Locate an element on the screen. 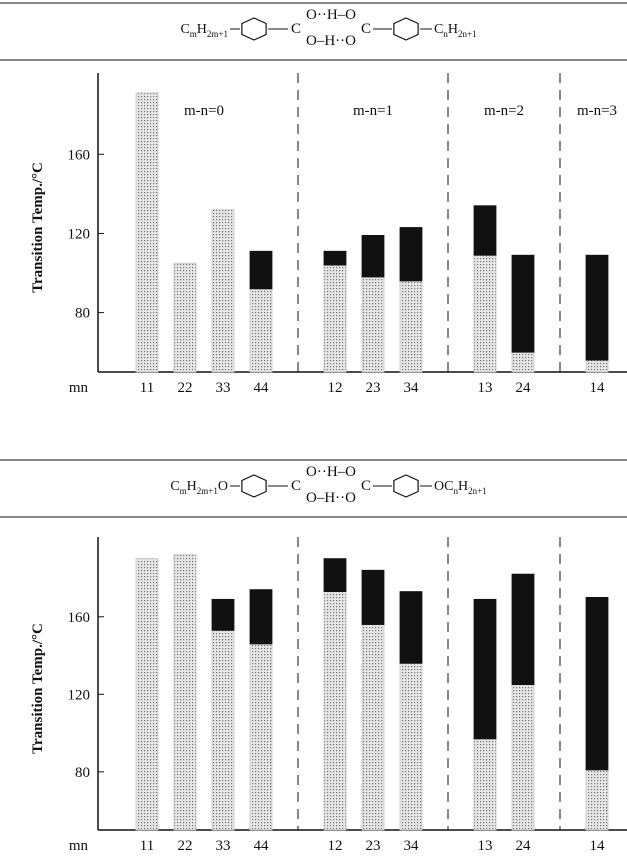  formula: CmH2m+1O is located at coordinates (199, 487).